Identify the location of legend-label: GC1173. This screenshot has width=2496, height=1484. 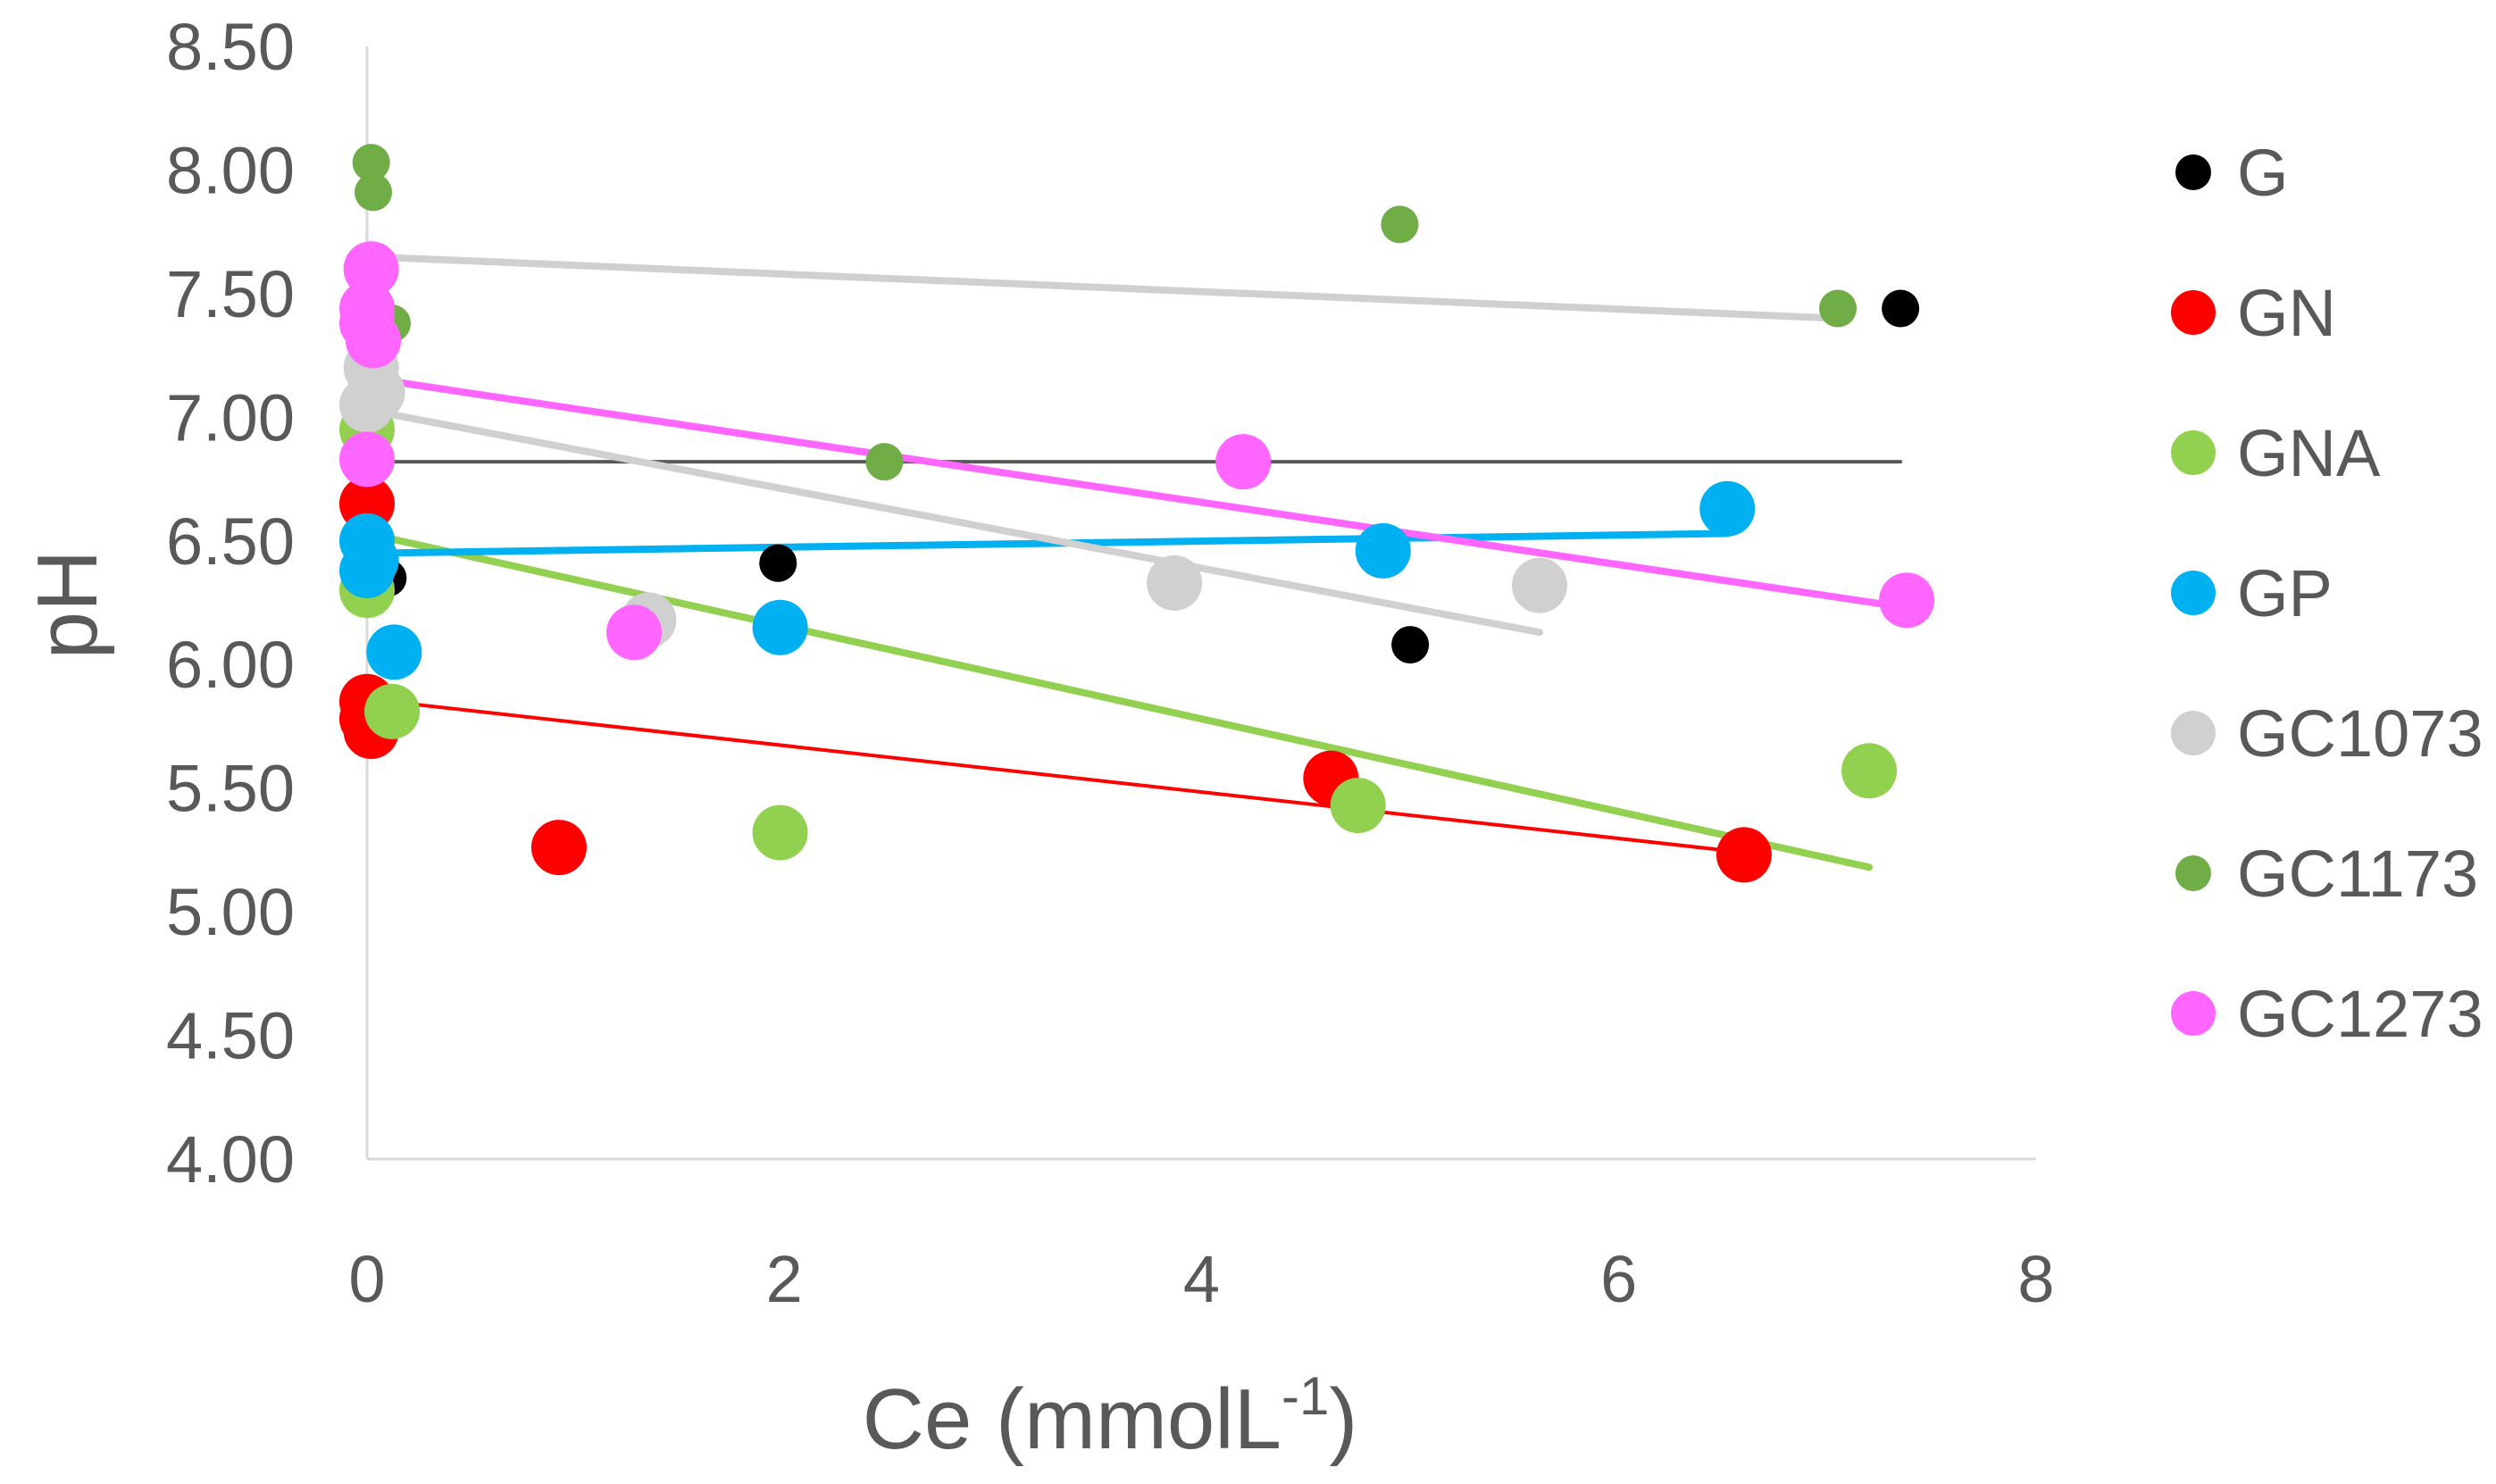
(2358, 874).